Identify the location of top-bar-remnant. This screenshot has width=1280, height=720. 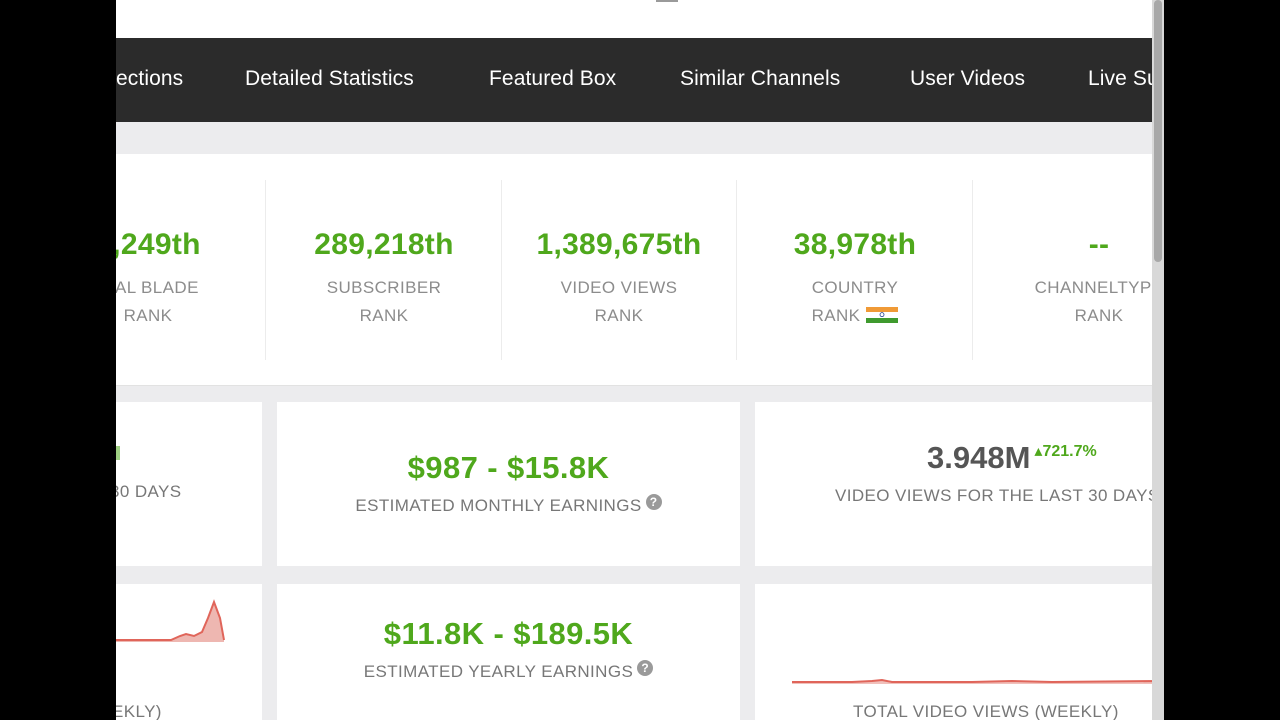
(667, 1).